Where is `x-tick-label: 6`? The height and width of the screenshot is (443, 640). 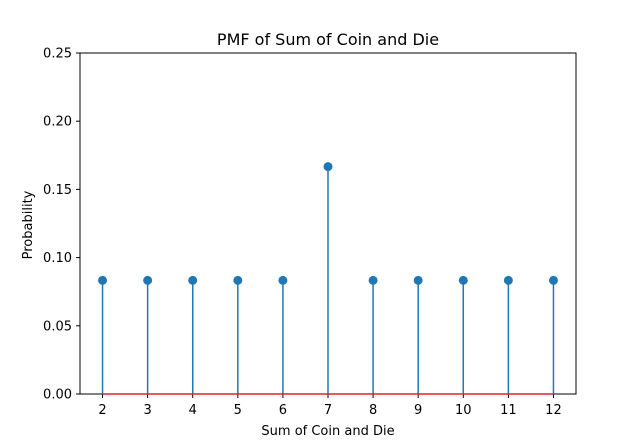 x-tick-label: 6 is located at coordinates (283, 410).